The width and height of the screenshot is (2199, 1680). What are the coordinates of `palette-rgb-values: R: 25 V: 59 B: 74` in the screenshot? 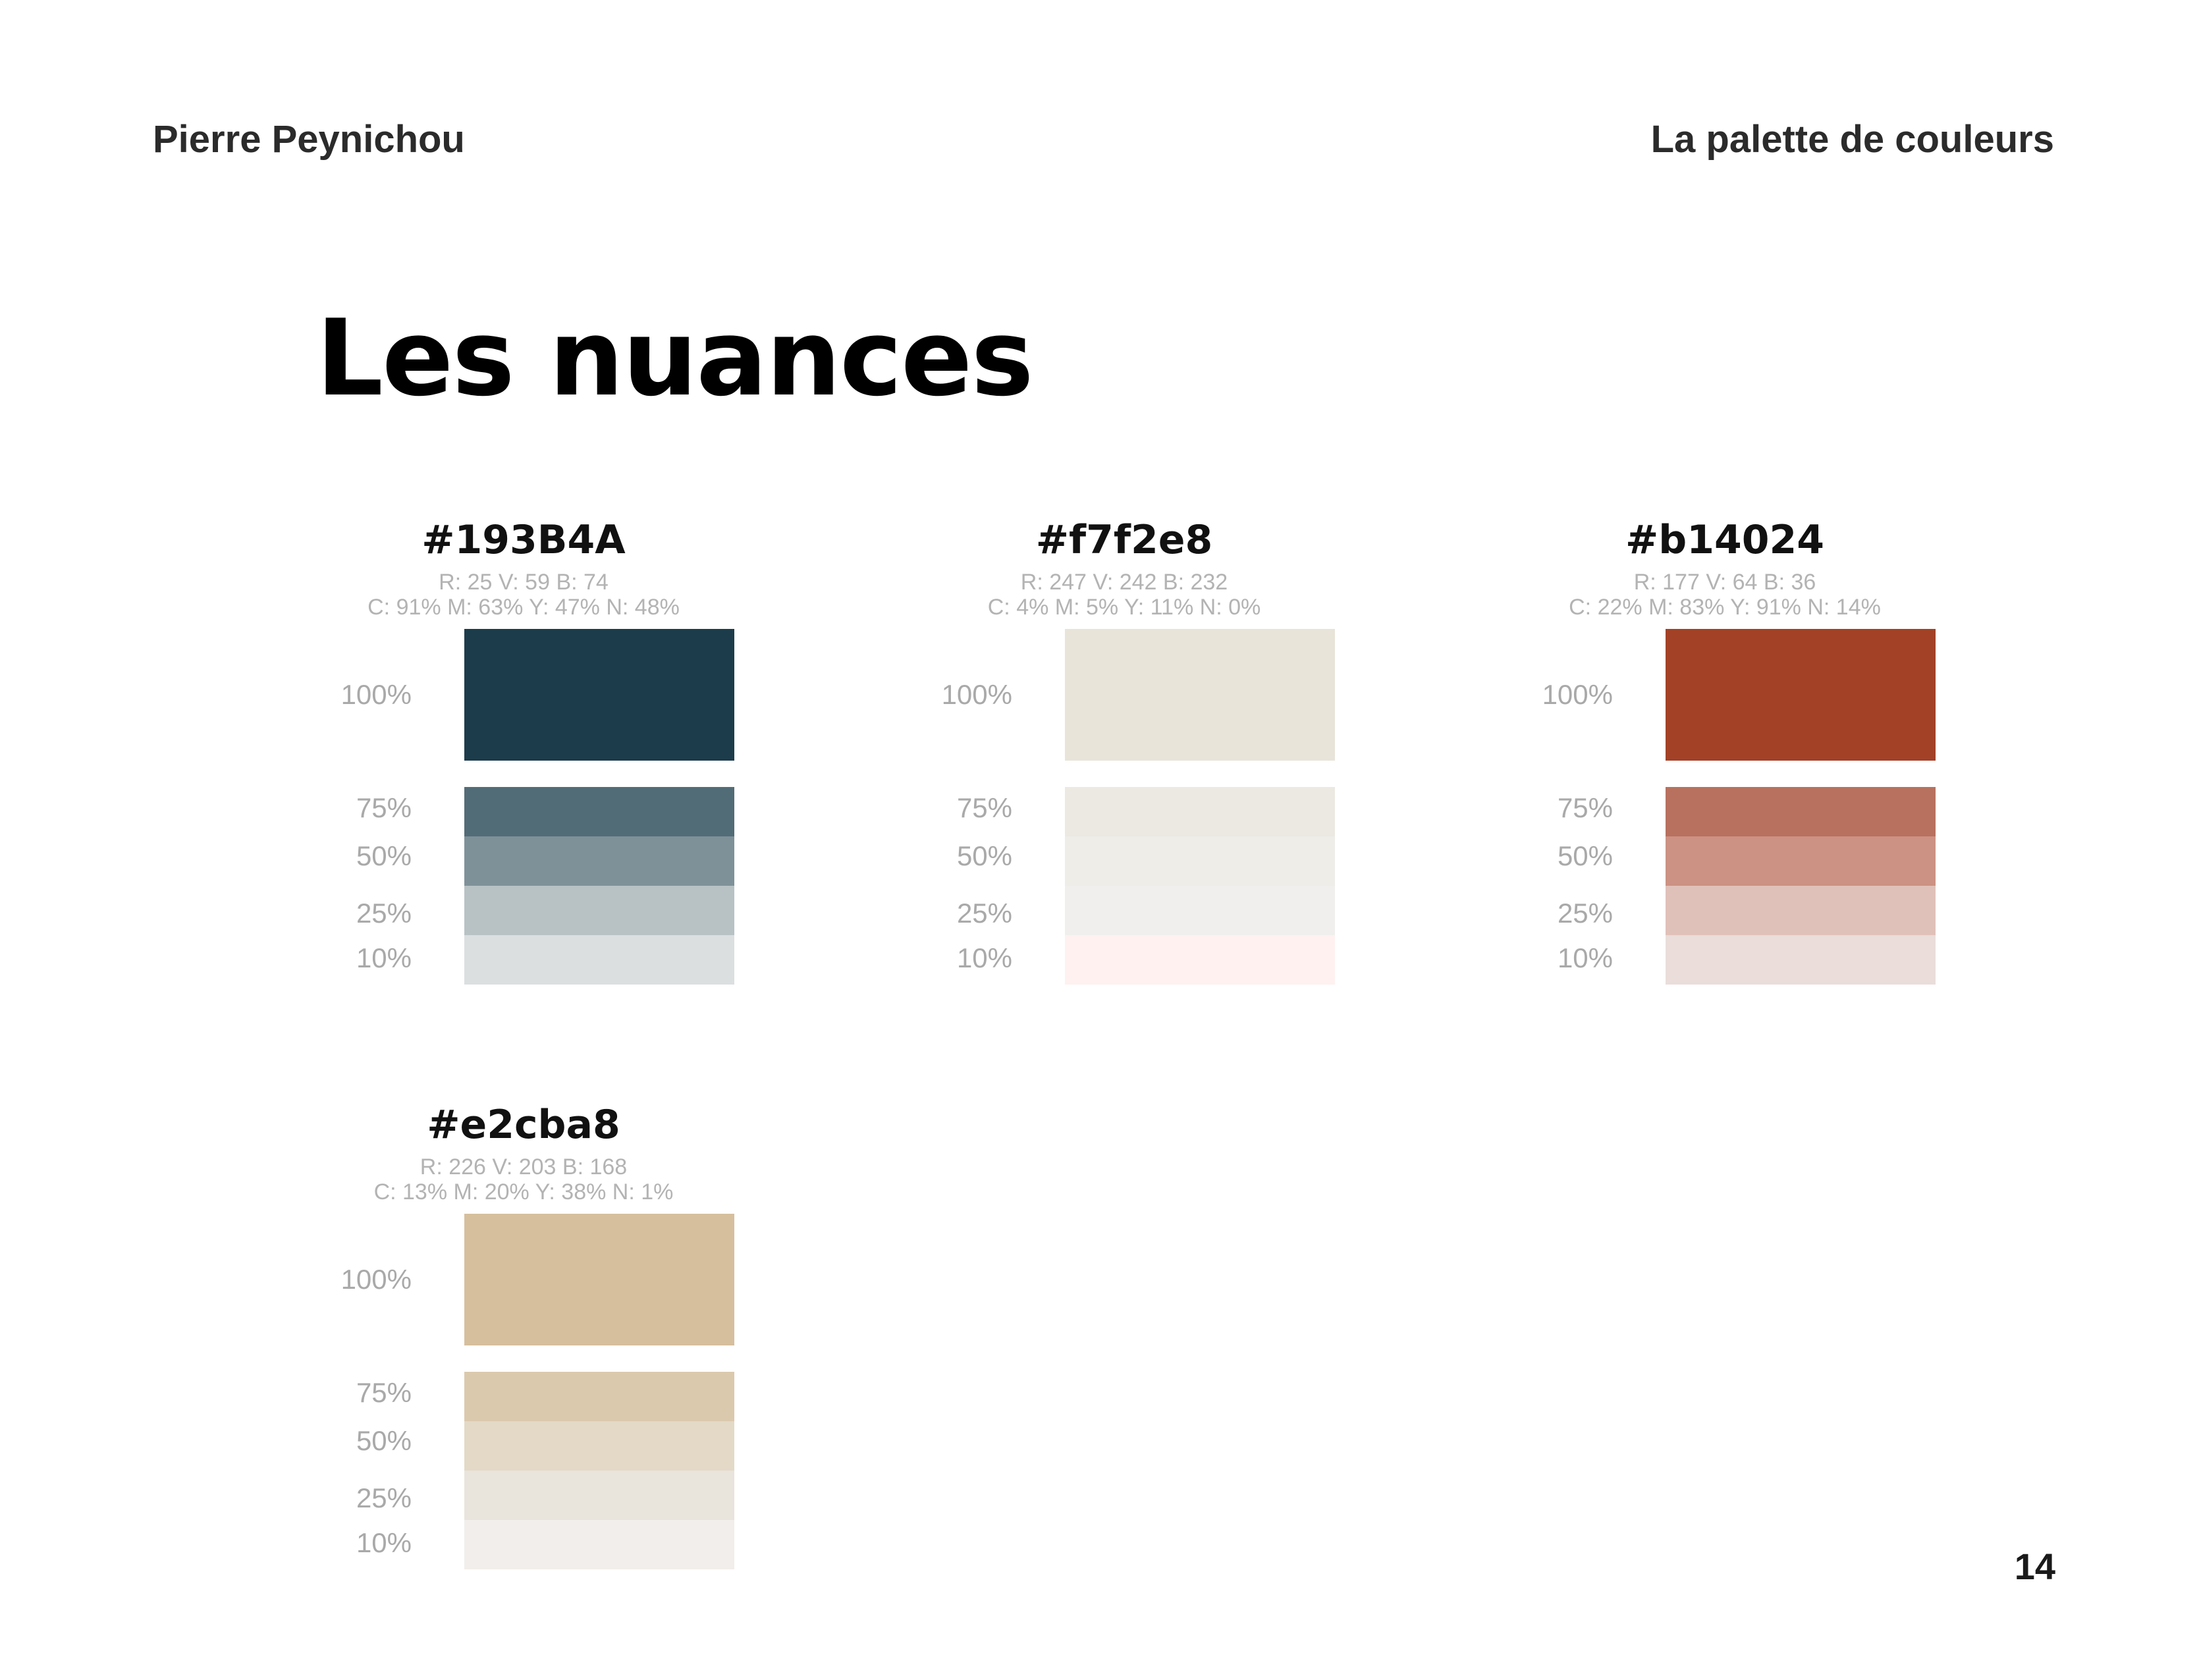 It's located at (524, 582).